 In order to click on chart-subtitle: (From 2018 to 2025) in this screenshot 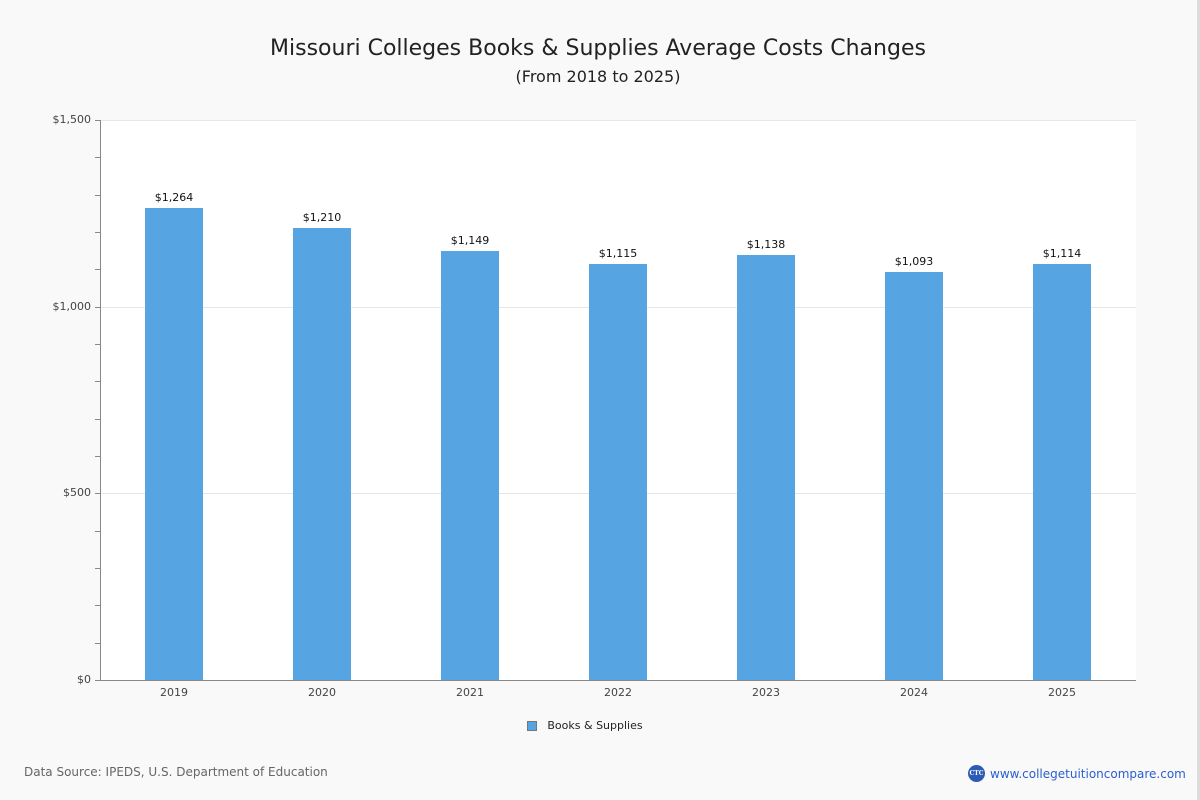, I will do `click(598, 76)`.